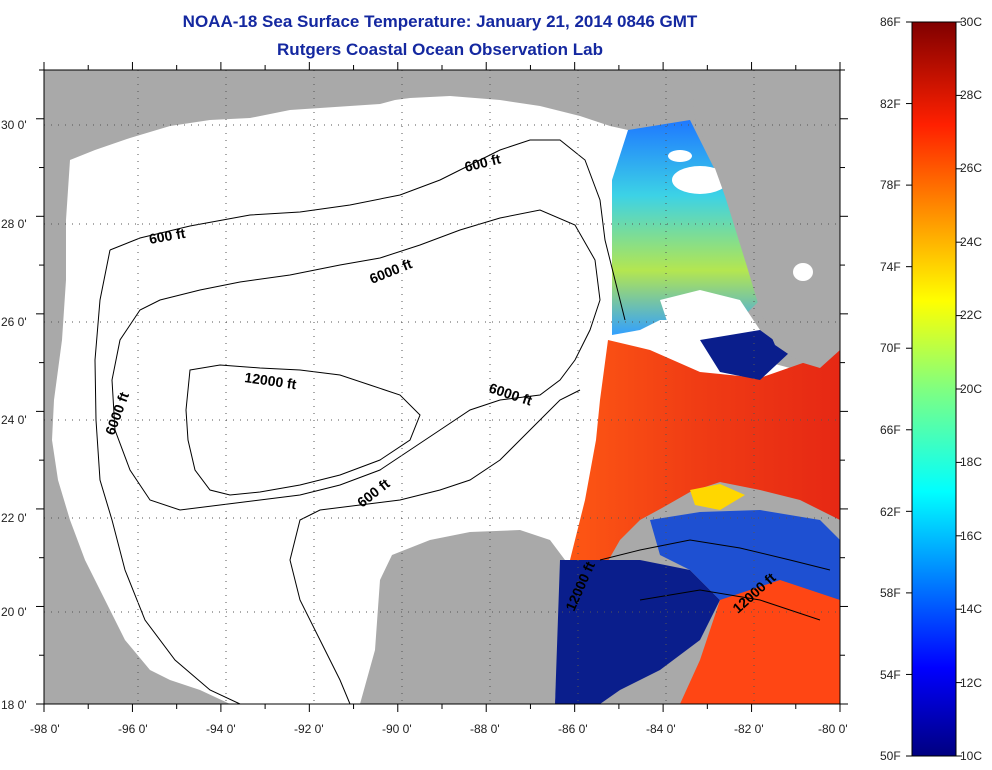 This screenshot has height=770, width=992. Describe the element at coordinates (221, 729) in the screenshot. I see `x-tick-label: -94 0'` at that location.